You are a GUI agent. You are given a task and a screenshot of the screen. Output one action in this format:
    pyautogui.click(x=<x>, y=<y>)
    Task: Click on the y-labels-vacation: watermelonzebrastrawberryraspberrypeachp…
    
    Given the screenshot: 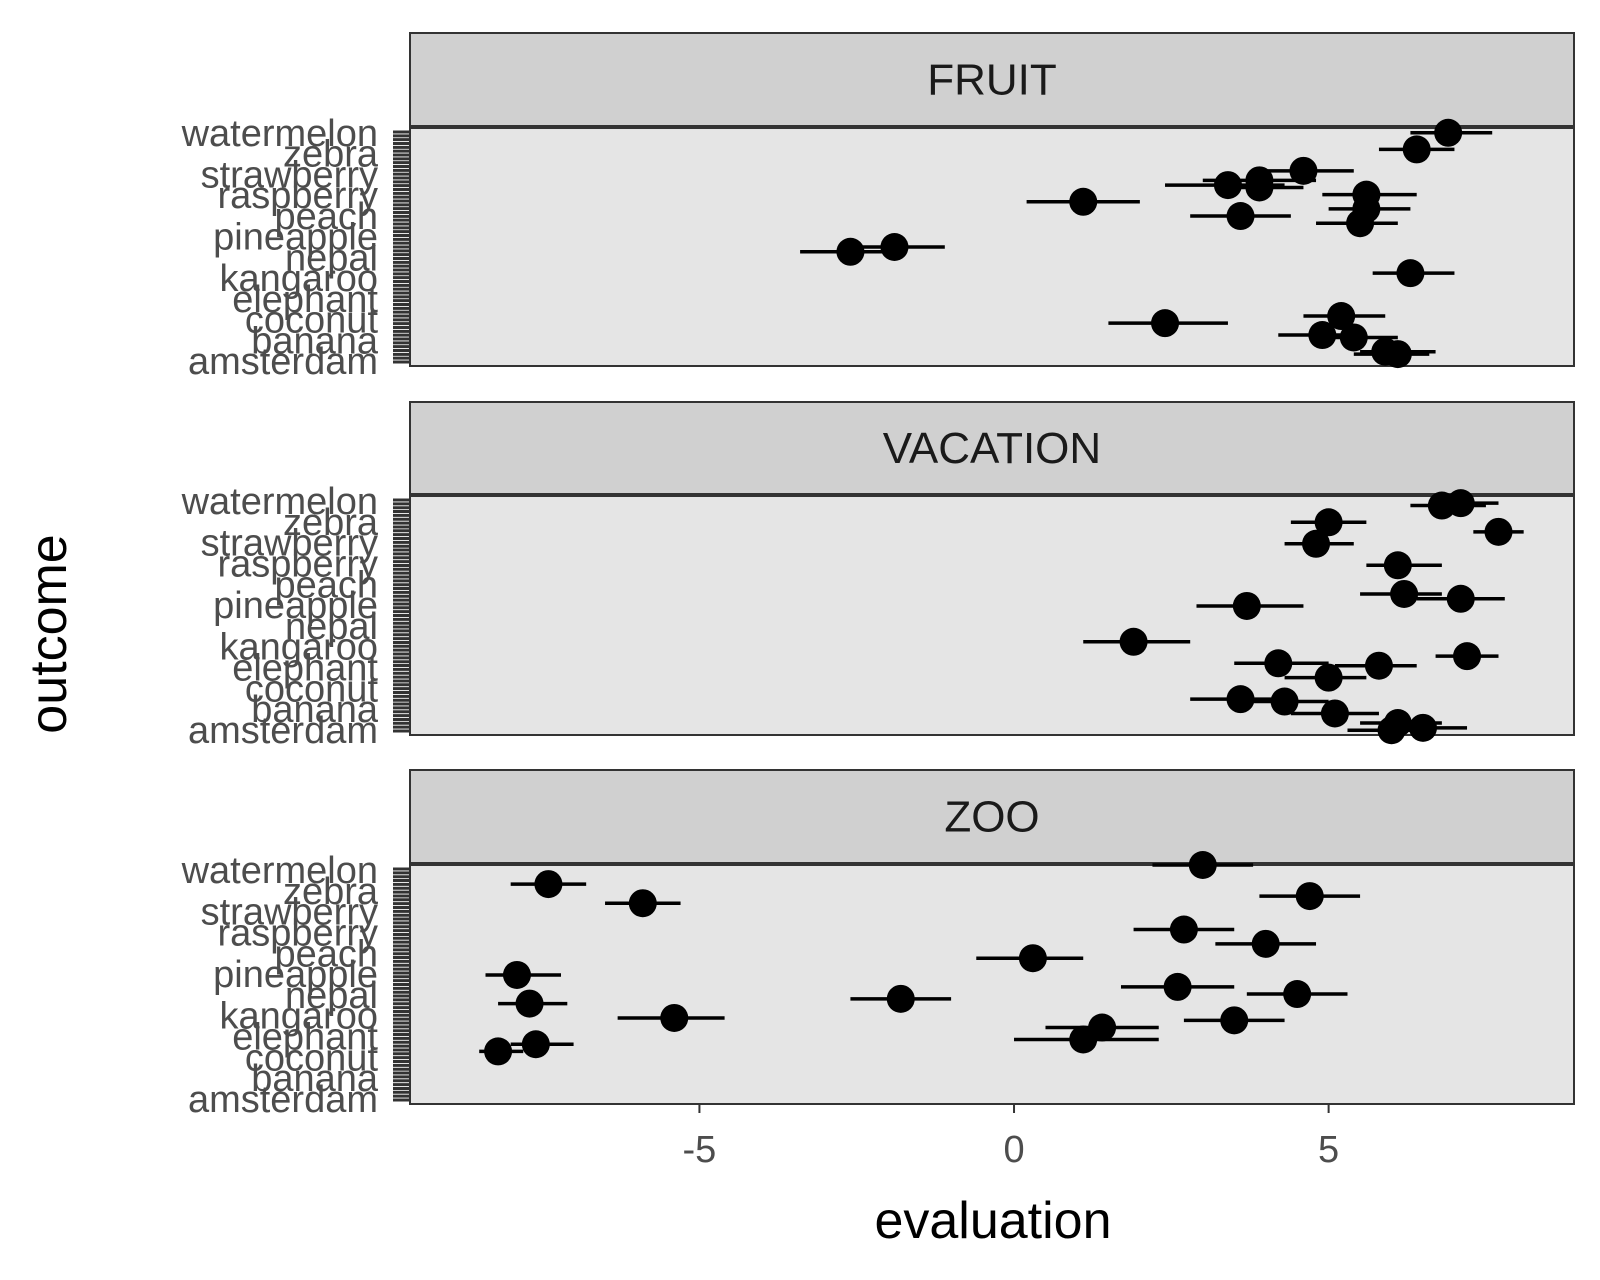 What is the action you would take?
    pyautogui.click(x=280, y=616)
    